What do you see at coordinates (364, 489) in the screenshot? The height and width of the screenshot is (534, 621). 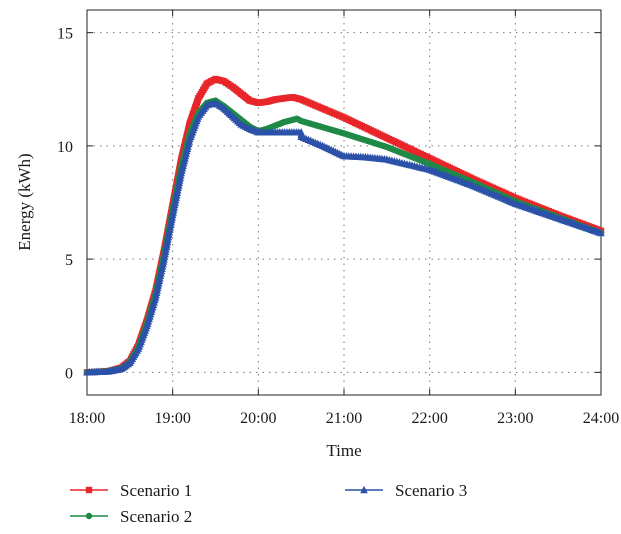 I see `legend-scenario-3-marker` at bounding box center [364, 489].